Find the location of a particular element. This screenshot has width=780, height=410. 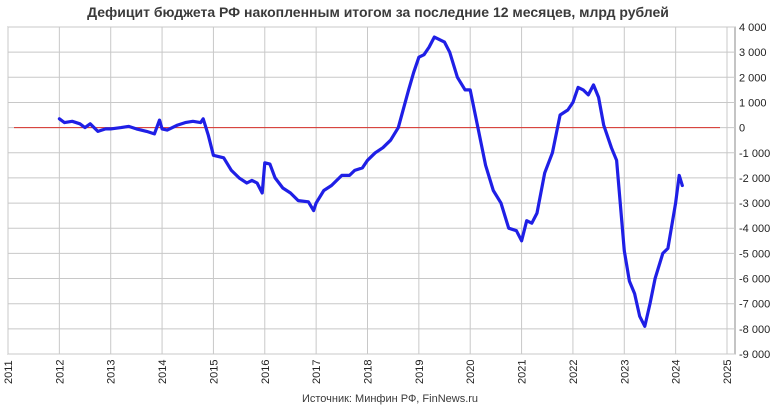

y-tick-label: 3 000 is located at coordinates (753, 53).